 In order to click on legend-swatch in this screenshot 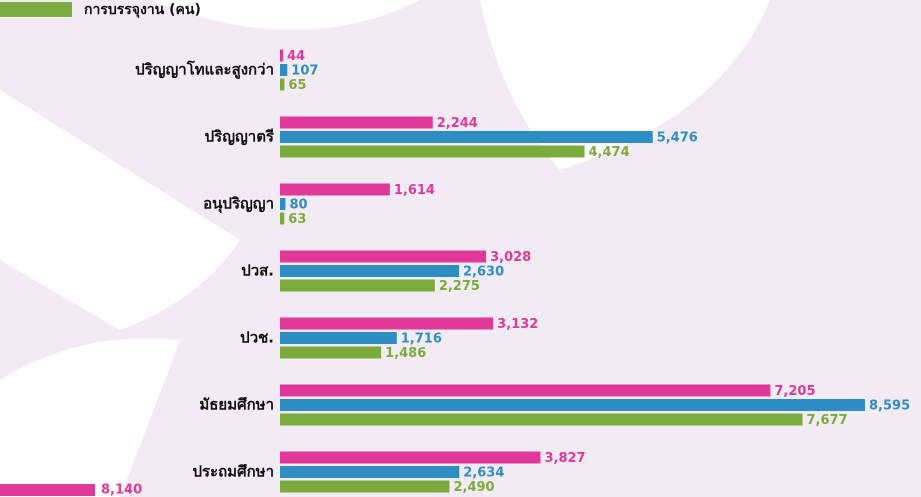, I will do `click(36, 9)`.